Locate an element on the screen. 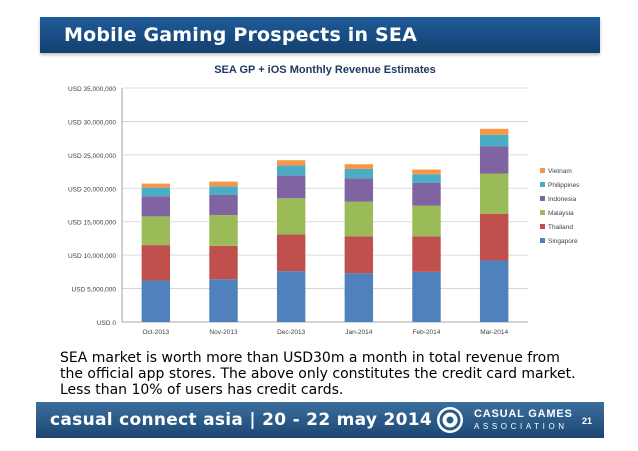 The width and height of the screenshot is (638, 451). title-bar: Mobile Gaming Prospects in SEA is located at coordinates (320, 35).